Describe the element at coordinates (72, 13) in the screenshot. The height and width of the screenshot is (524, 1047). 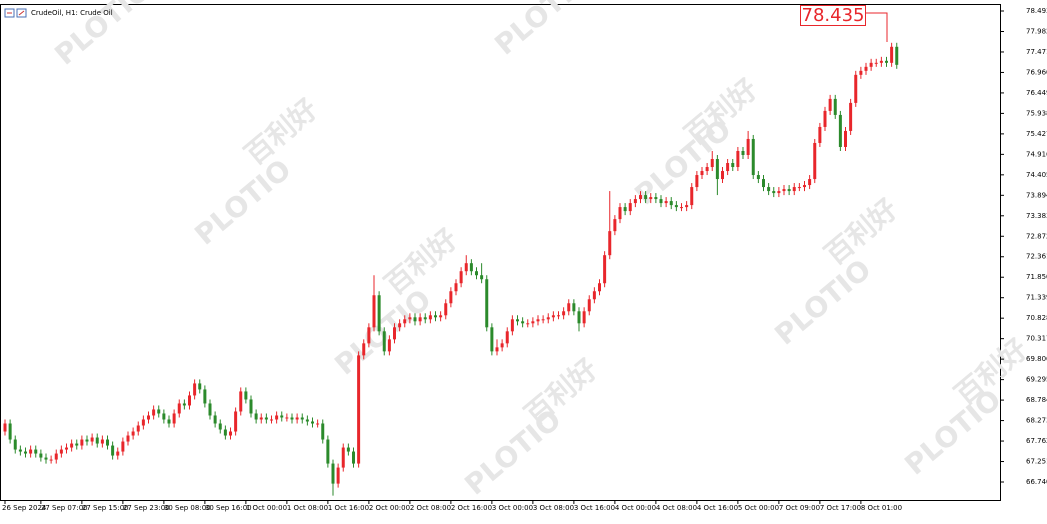
I see `chart-title: CrudeOil, H1: Crude Oil` at that location.